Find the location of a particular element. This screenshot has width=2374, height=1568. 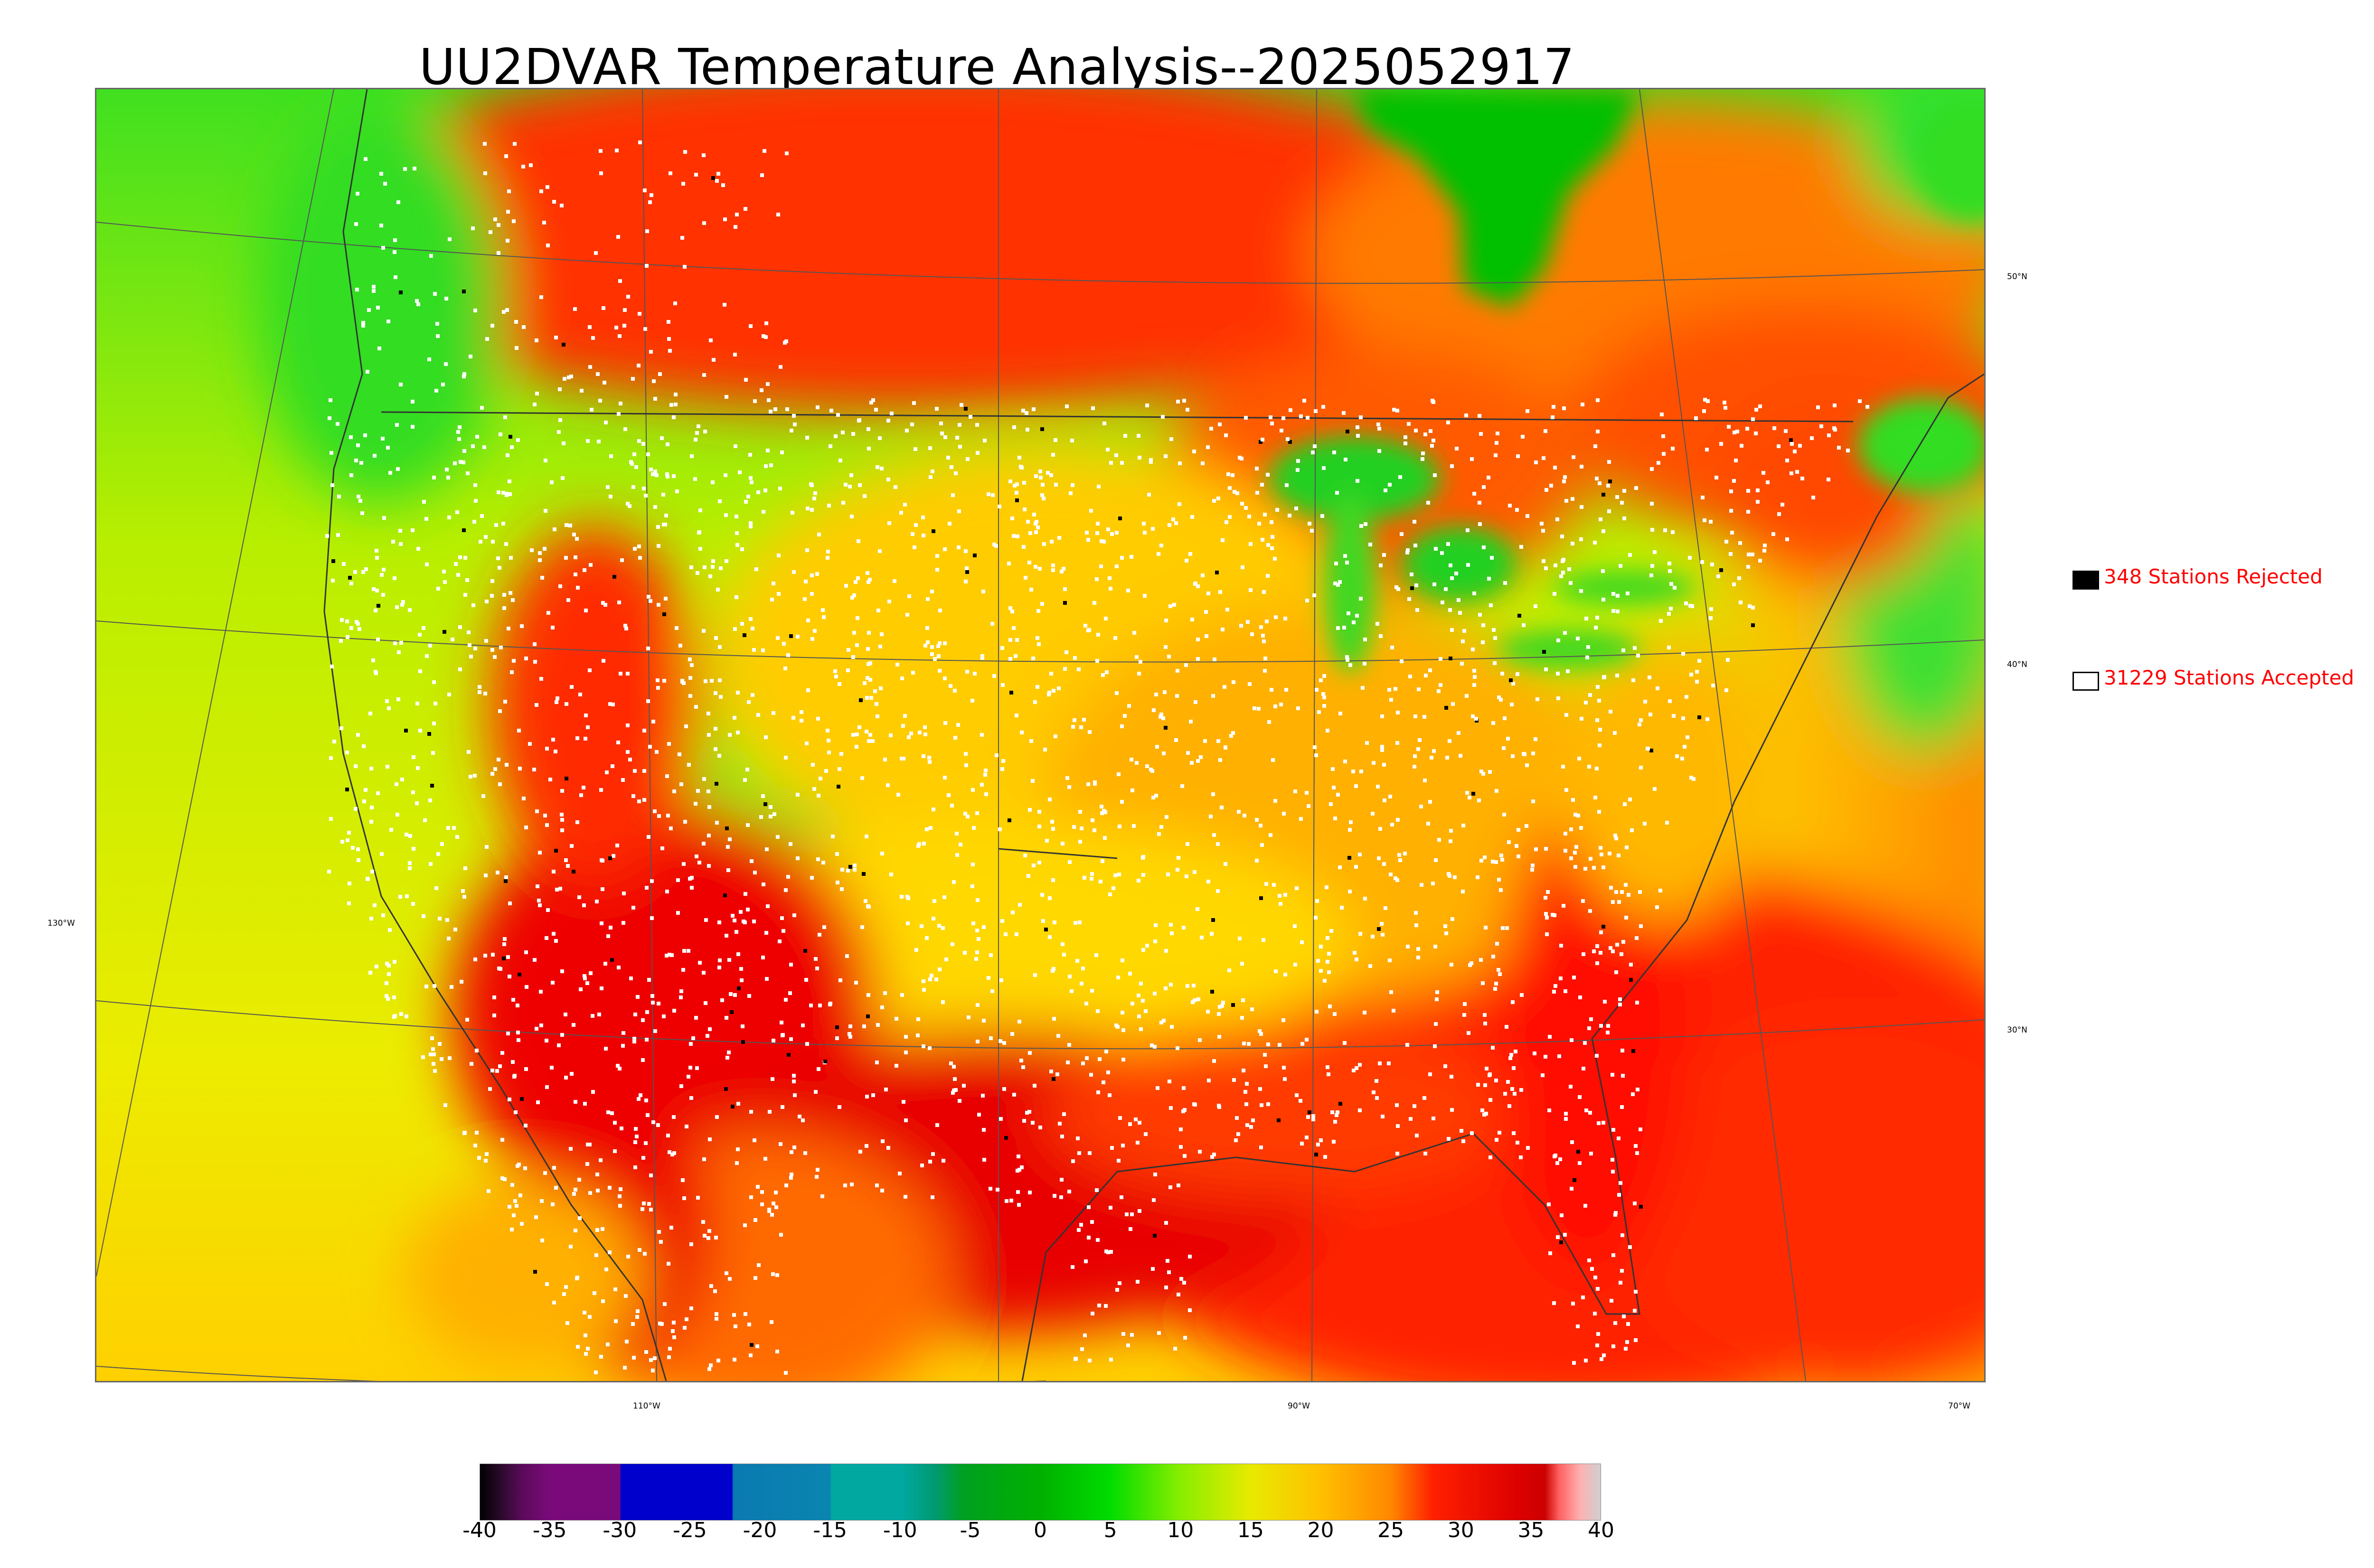

colorbar-tick-label: -15 is located at coordinates (830, 1530).